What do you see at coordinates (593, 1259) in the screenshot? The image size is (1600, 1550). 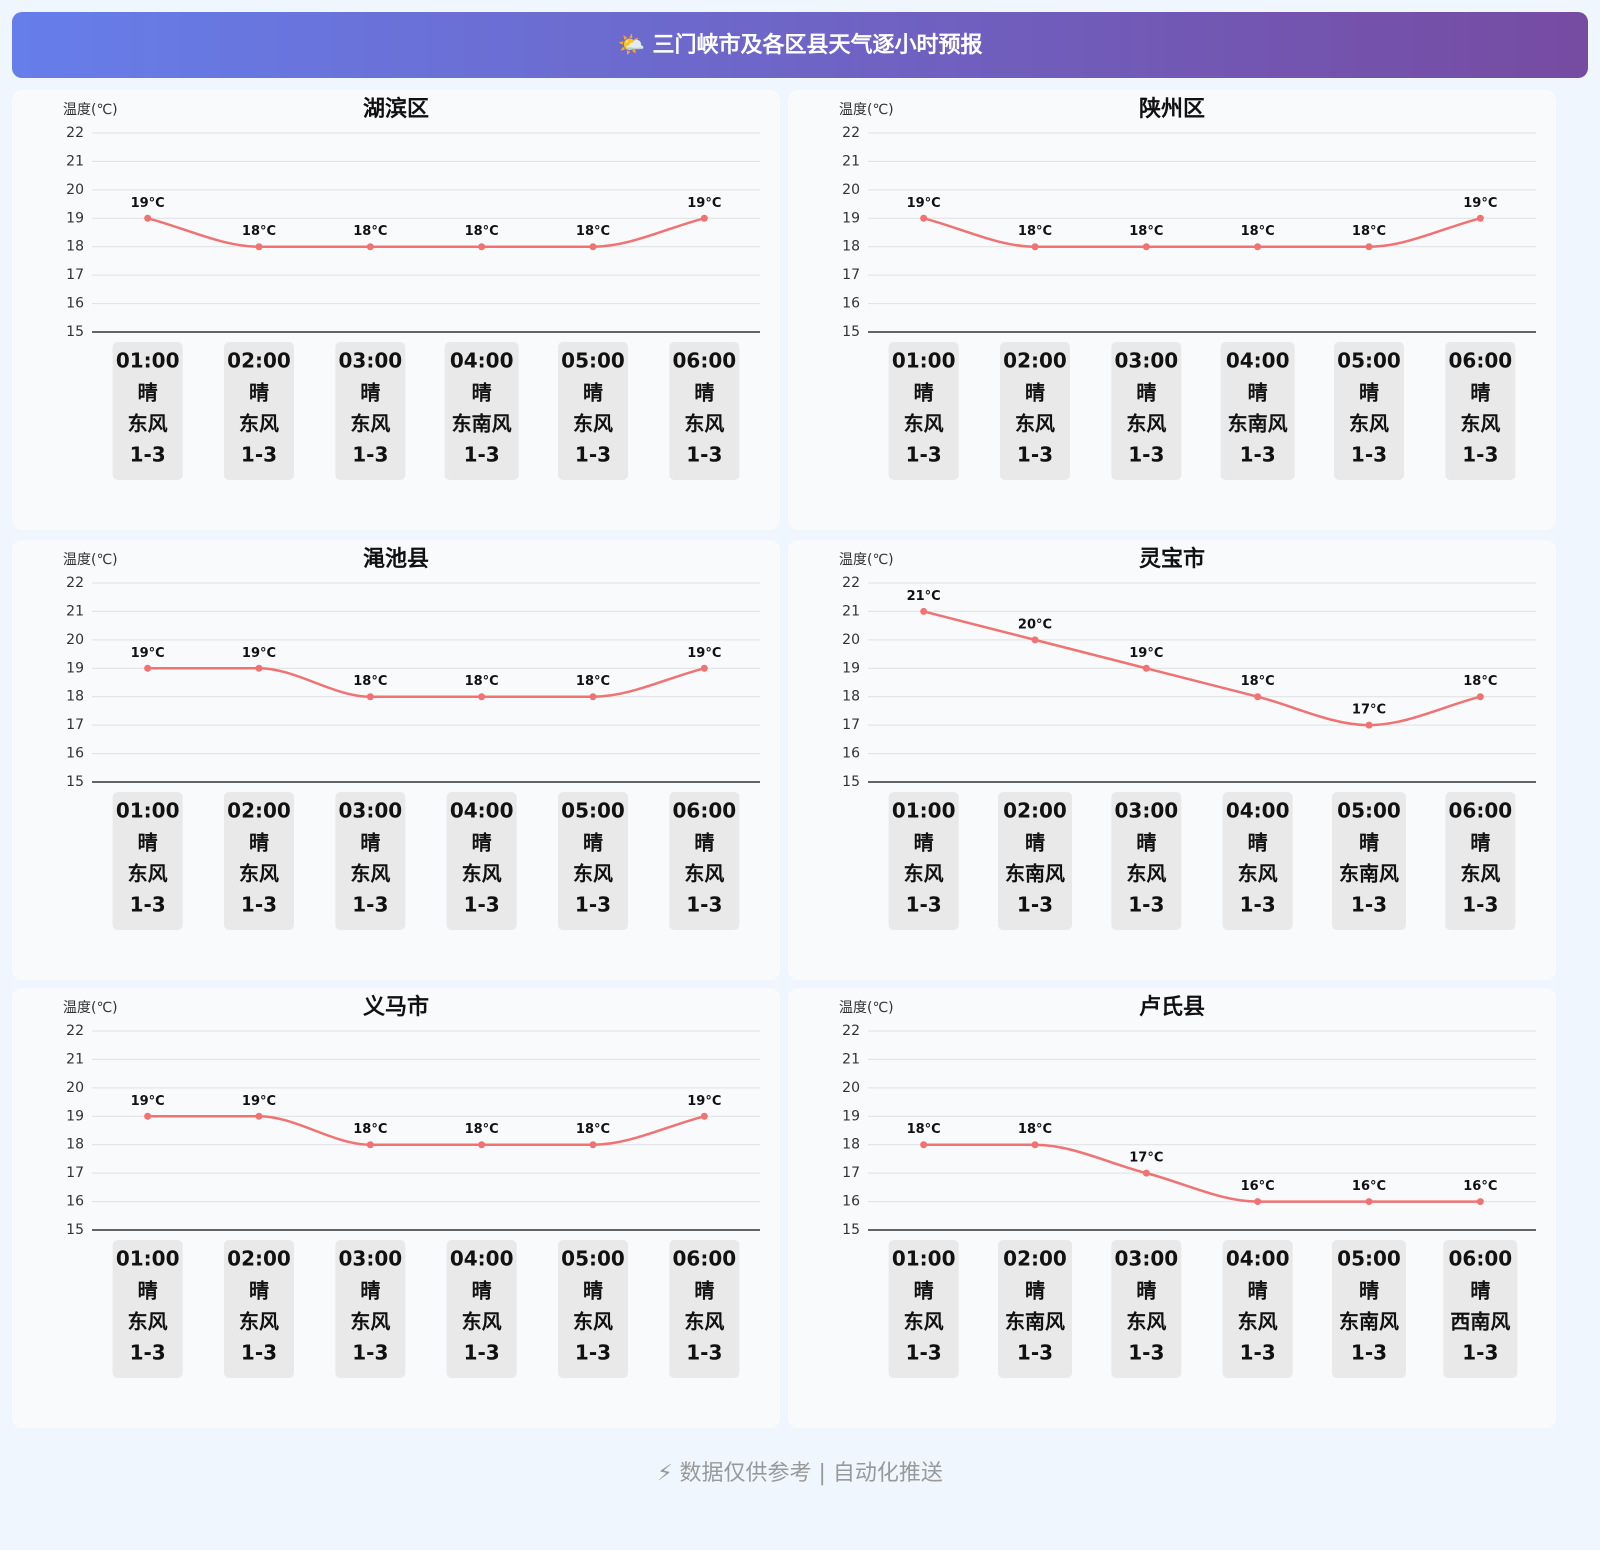 I see `hour-label: 05:00` at bounding box center [593, 1259].